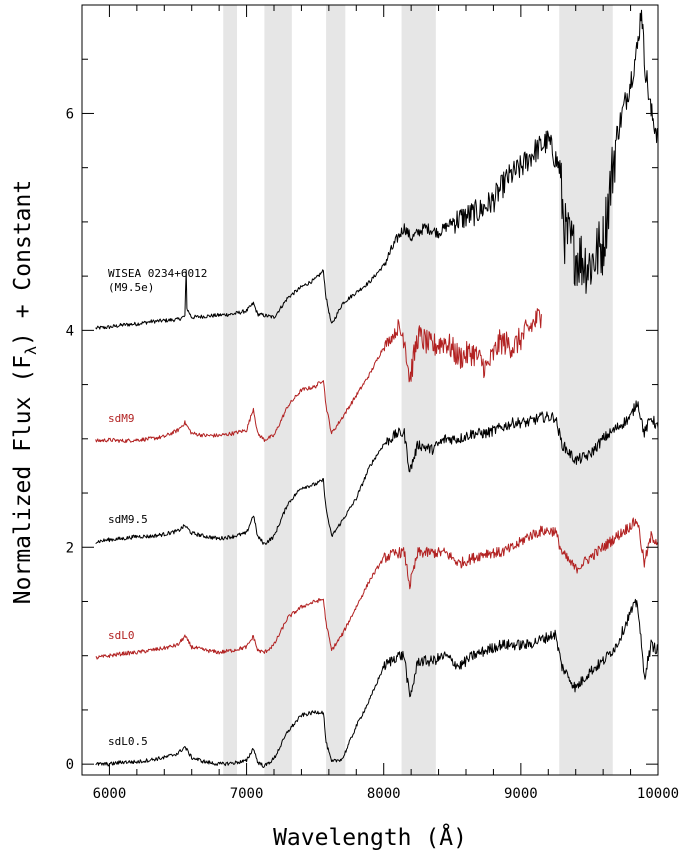 The width and height of the screenshot is (685, 852). I want to click on y-tick-label: 4, so click(70, 331).